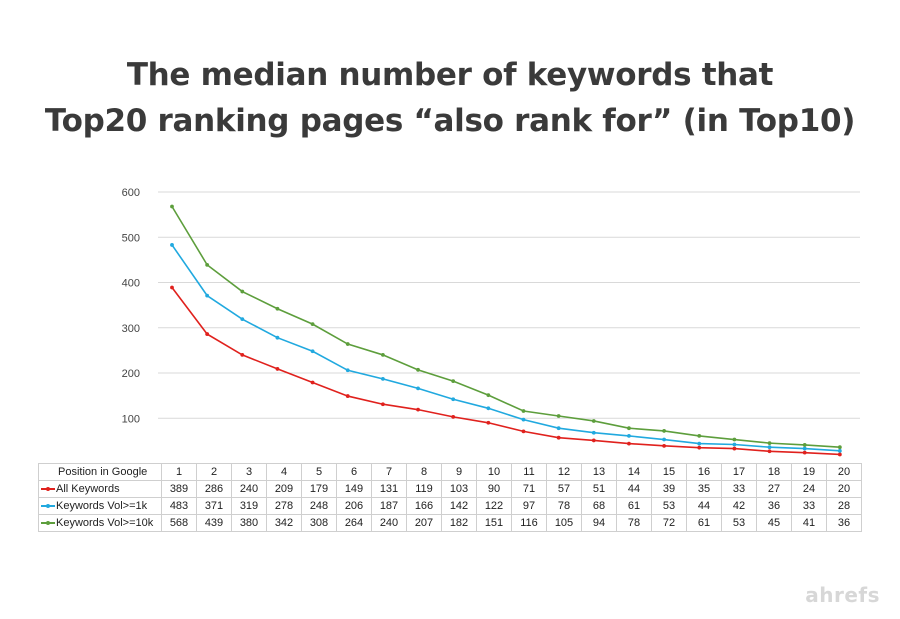  I want to click on data-label: 42, so click(739, 506).